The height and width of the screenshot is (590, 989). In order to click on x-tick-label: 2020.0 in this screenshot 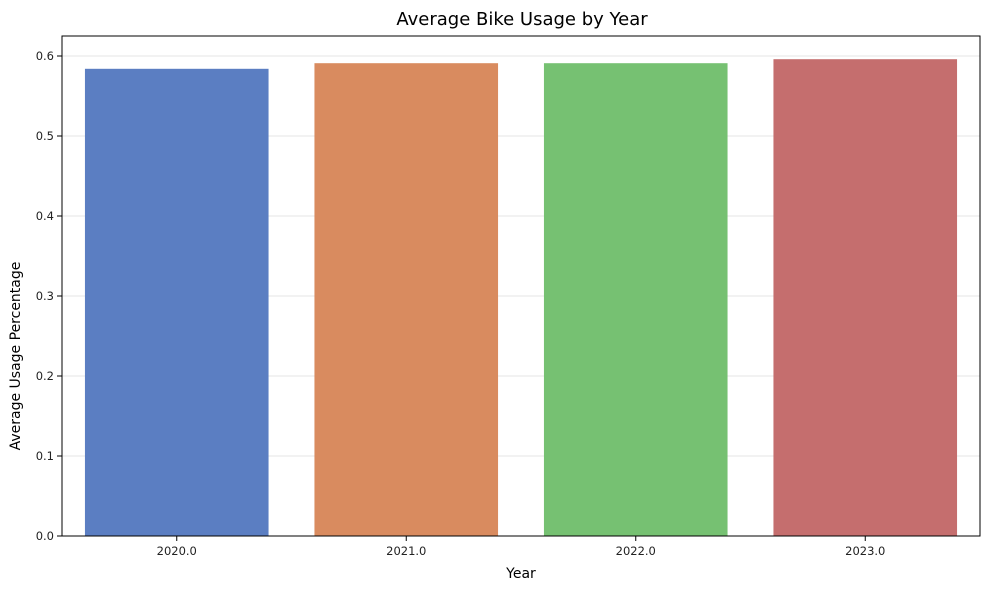, I will do `click(177, 551)`.